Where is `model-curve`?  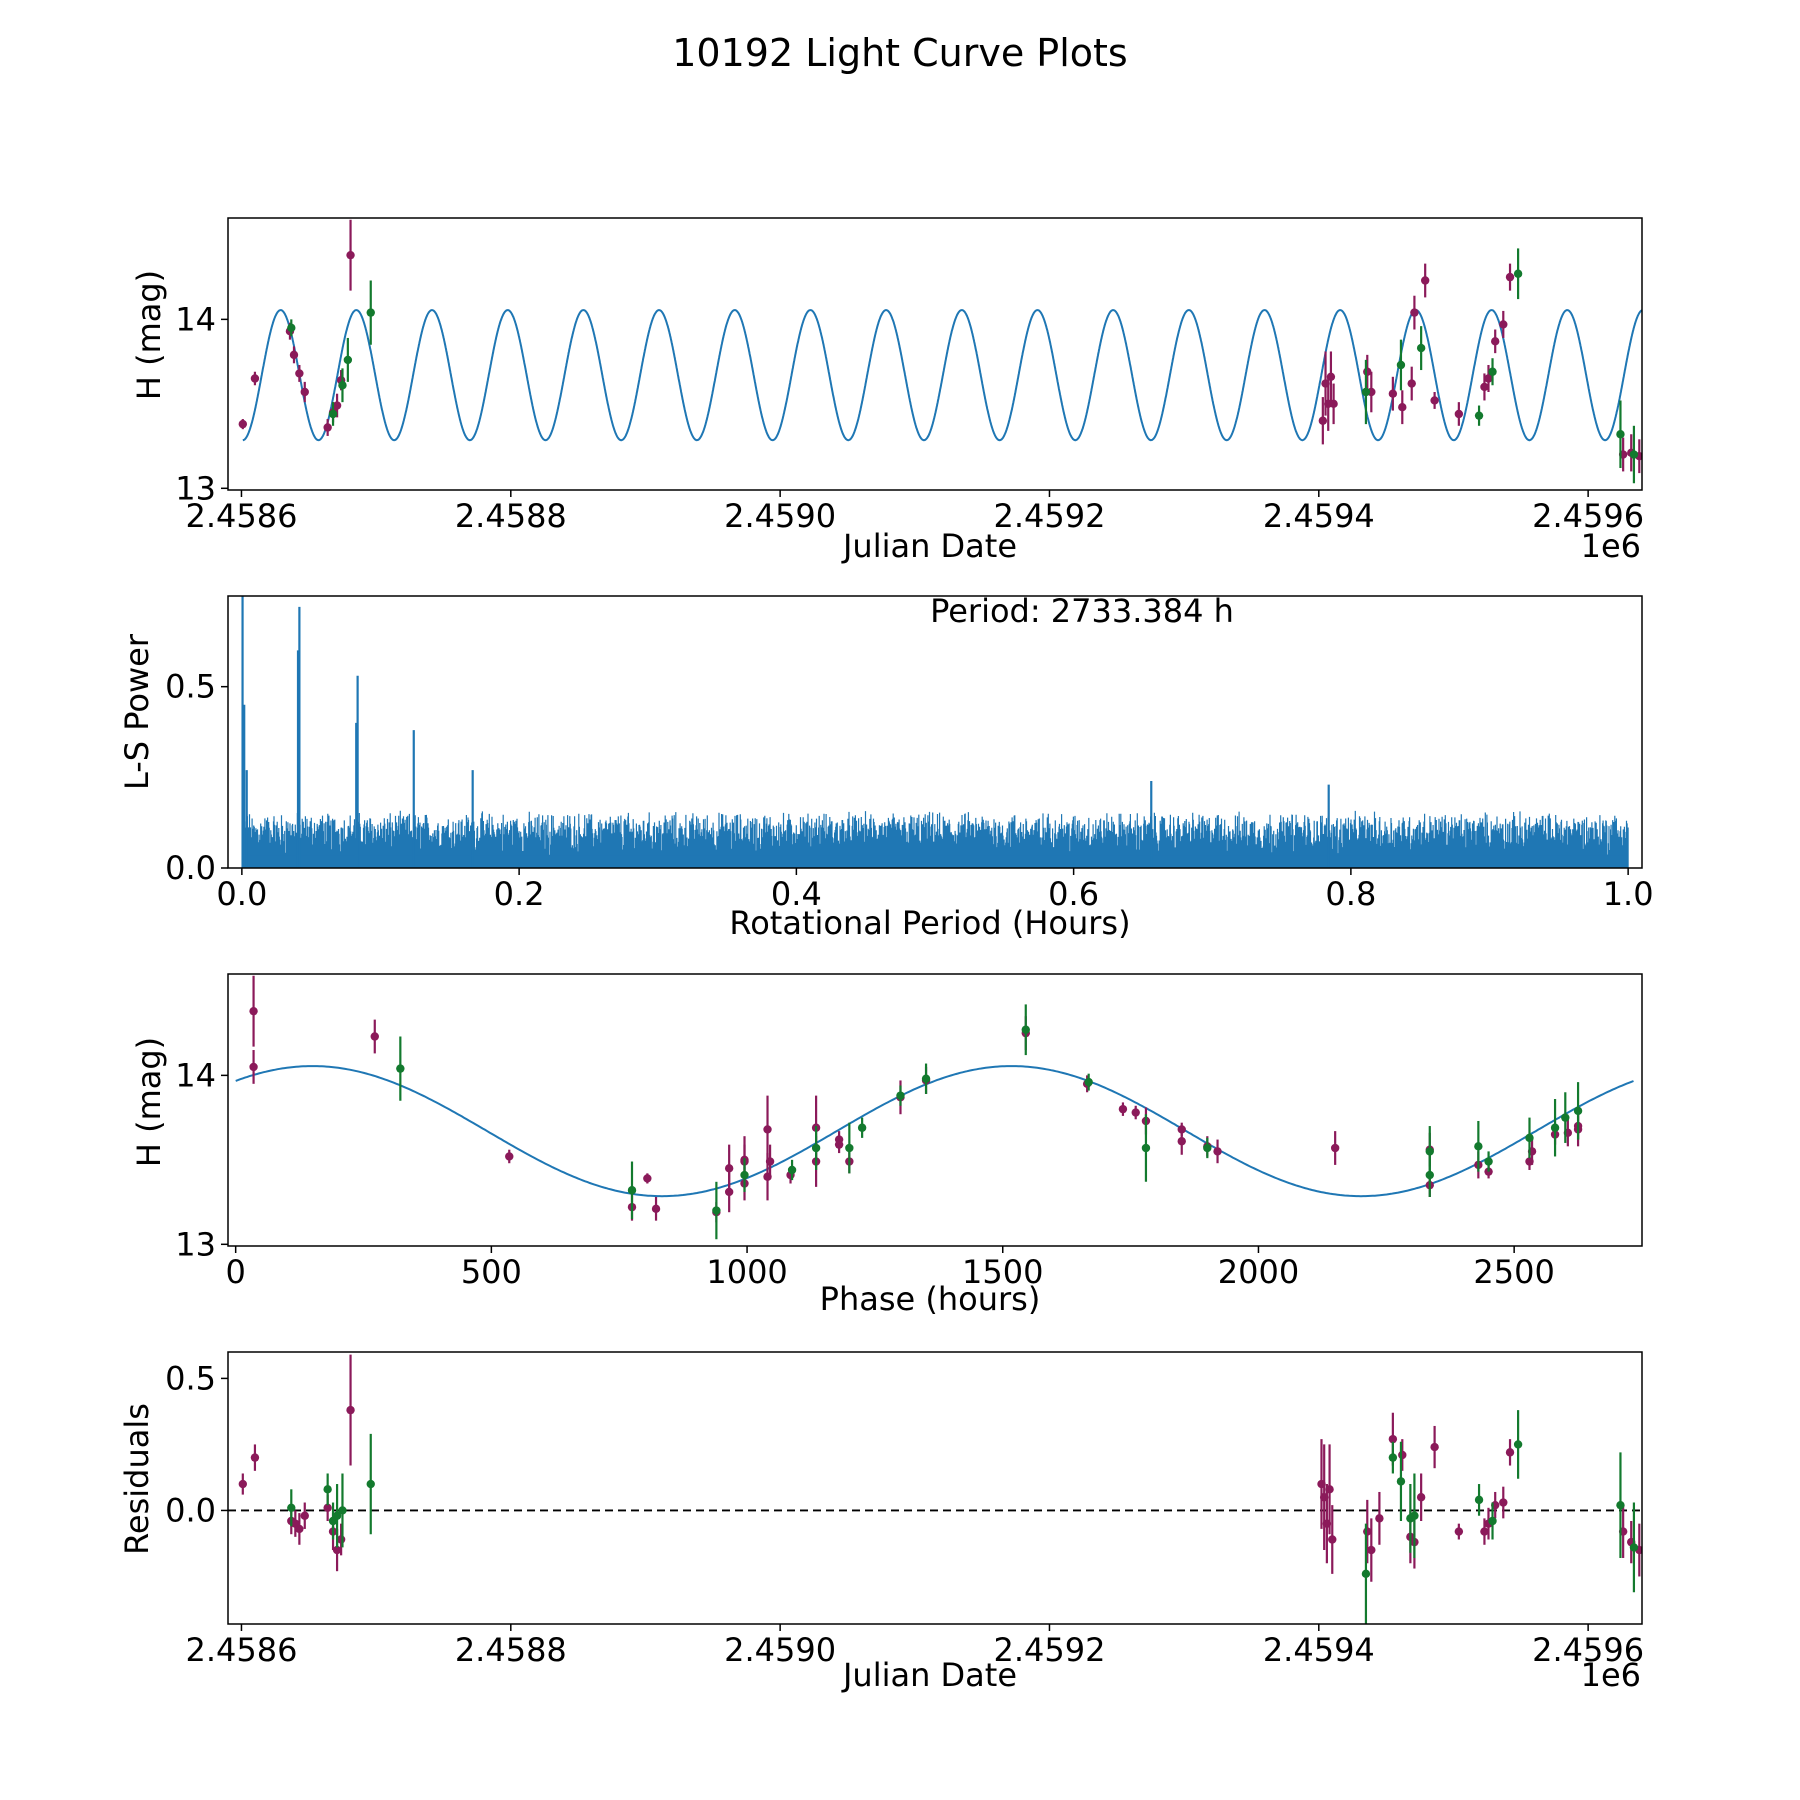 model-curve is located at coordinates (934, 1131).